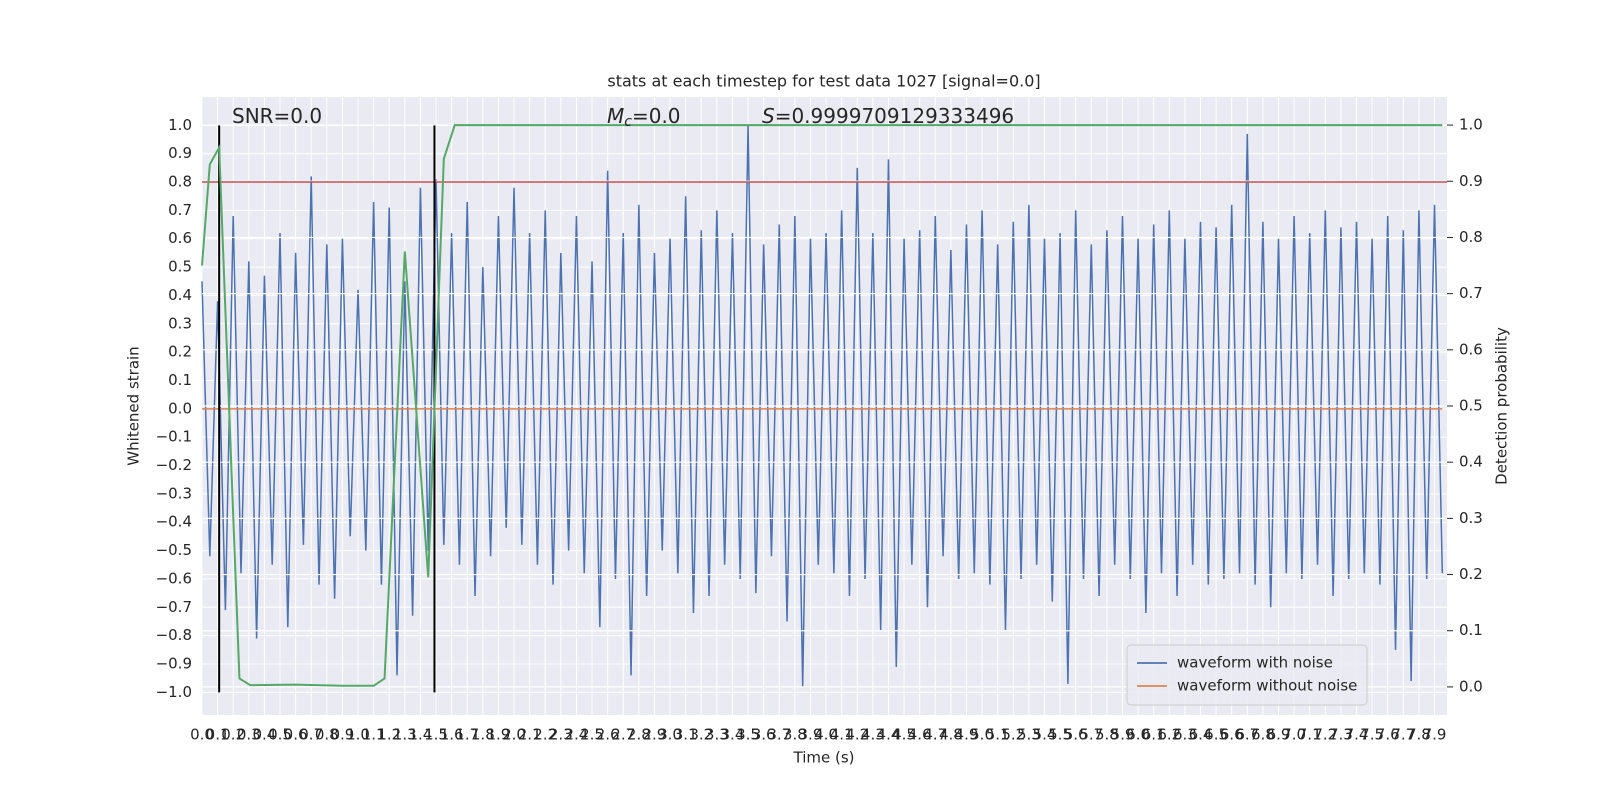 This screenshot has width=1600, height=804. I want to click on y-tick-label: −0.8, so click(174, 635).